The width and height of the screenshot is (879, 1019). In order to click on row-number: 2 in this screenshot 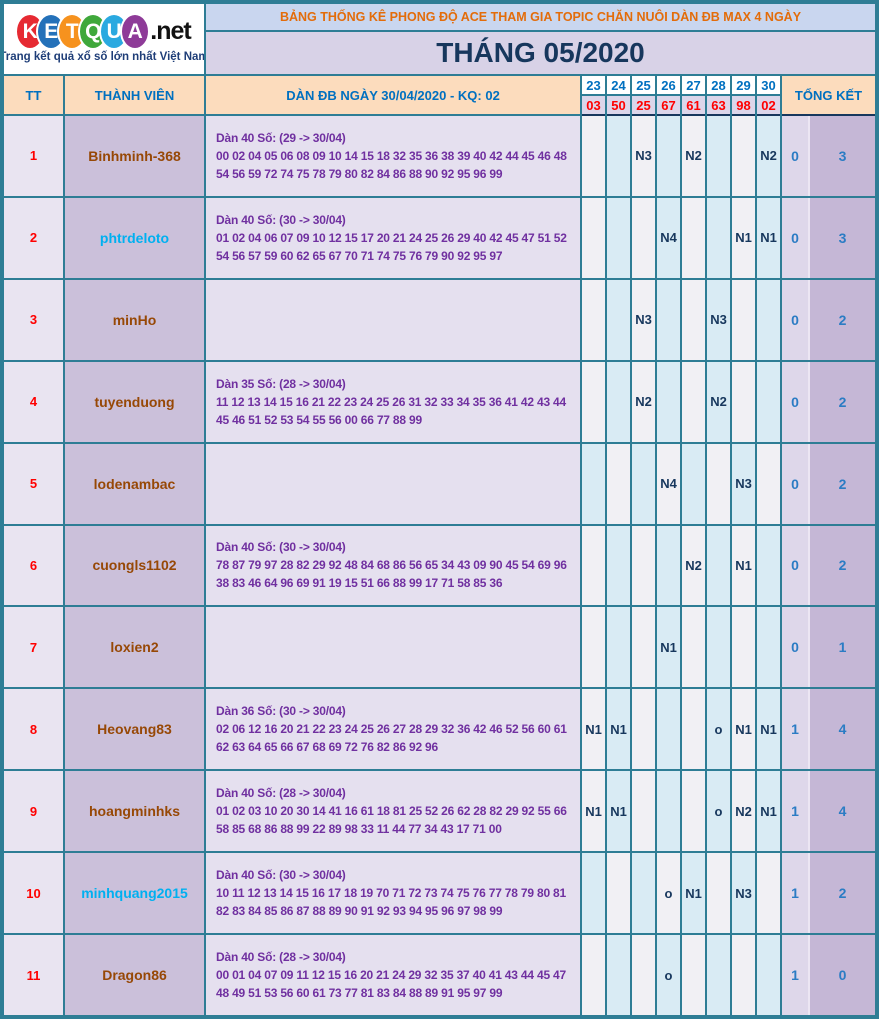, I will do `click(33, 237)`.